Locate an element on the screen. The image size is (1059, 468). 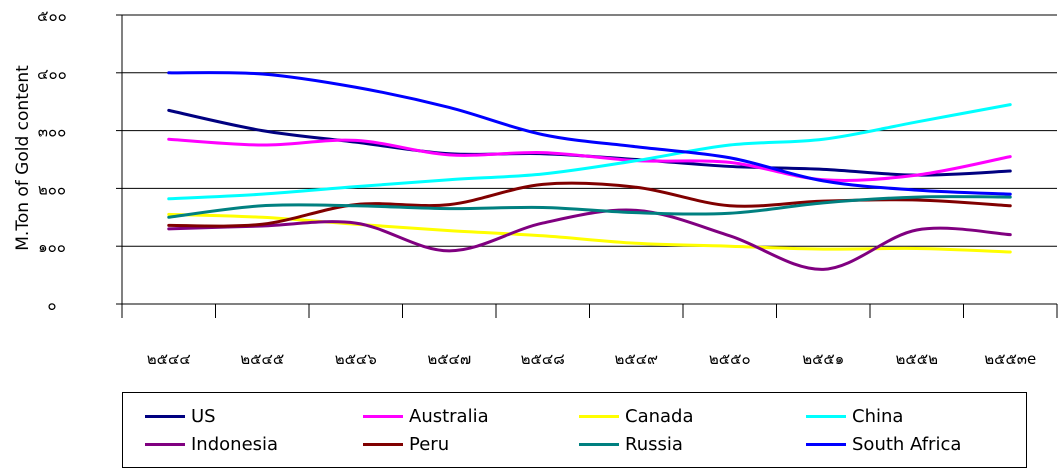
legend-item-us: US is located at coordinates (180, 416).